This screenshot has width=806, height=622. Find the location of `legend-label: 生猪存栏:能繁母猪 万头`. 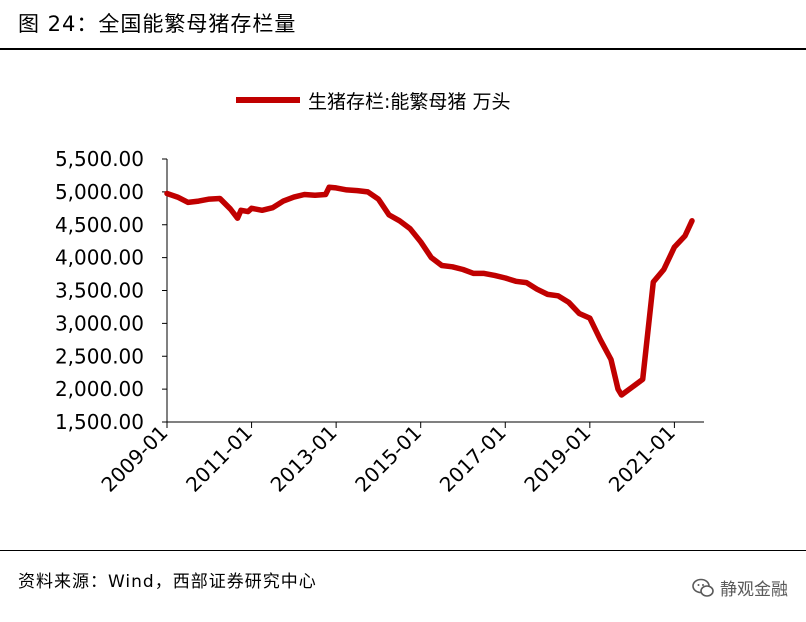

legend-label: 生猪存栏:能繁母猪 万头 is located at coordinates (409, 102).